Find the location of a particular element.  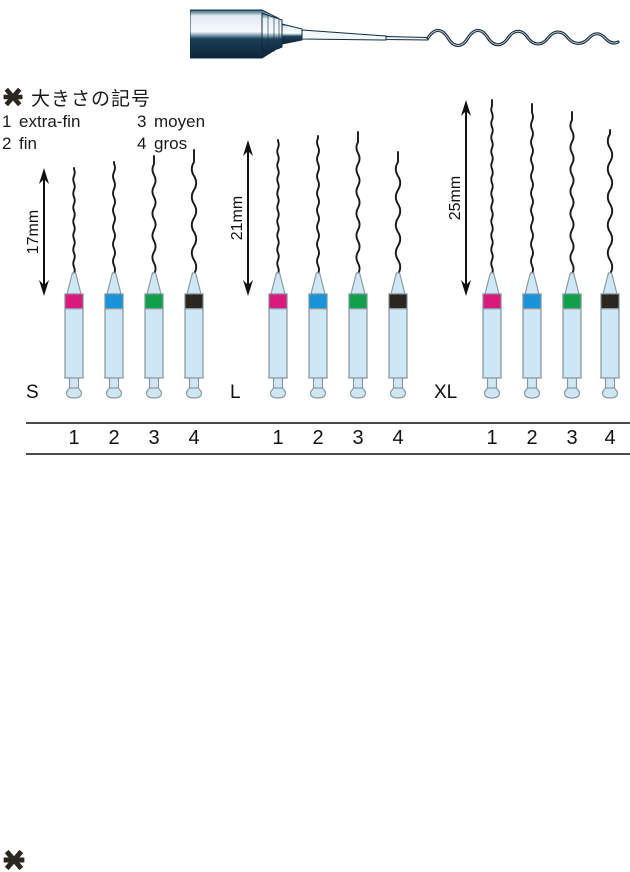

handpiece-illustration is located at coordinates (410, 38).